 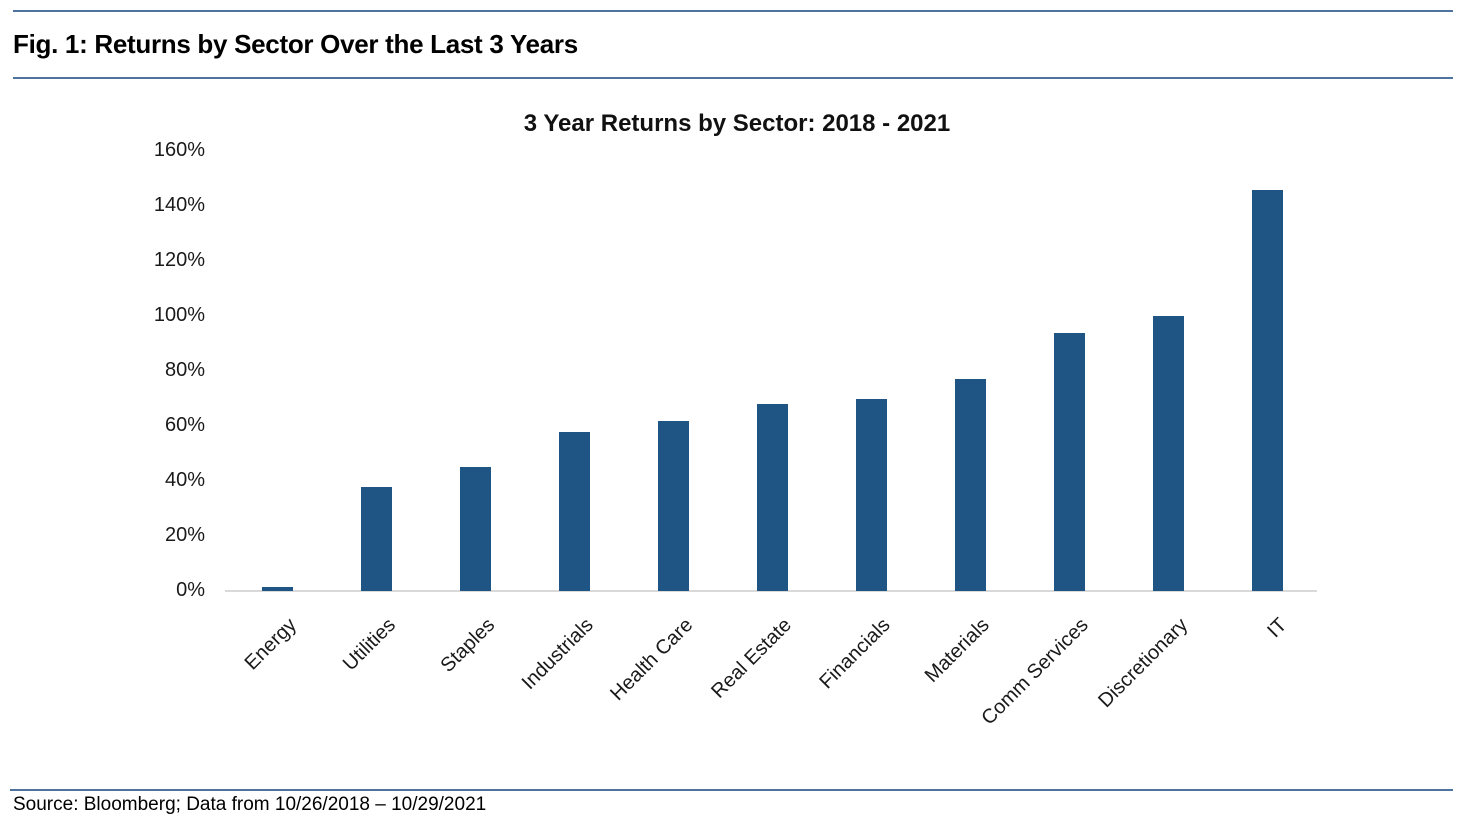 I want to click on bar-industrials, so click(x=574, y=511).